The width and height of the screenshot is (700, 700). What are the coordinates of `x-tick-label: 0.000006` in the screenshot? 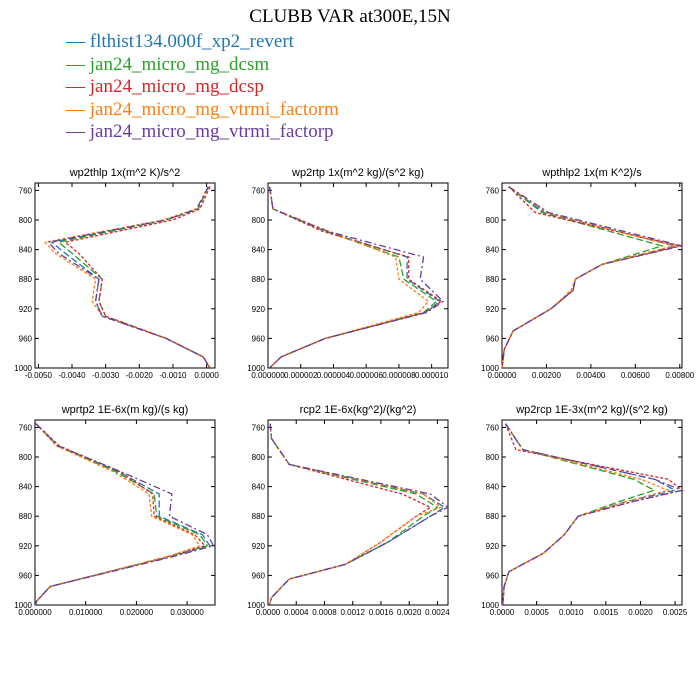 It's located at (366, 375).